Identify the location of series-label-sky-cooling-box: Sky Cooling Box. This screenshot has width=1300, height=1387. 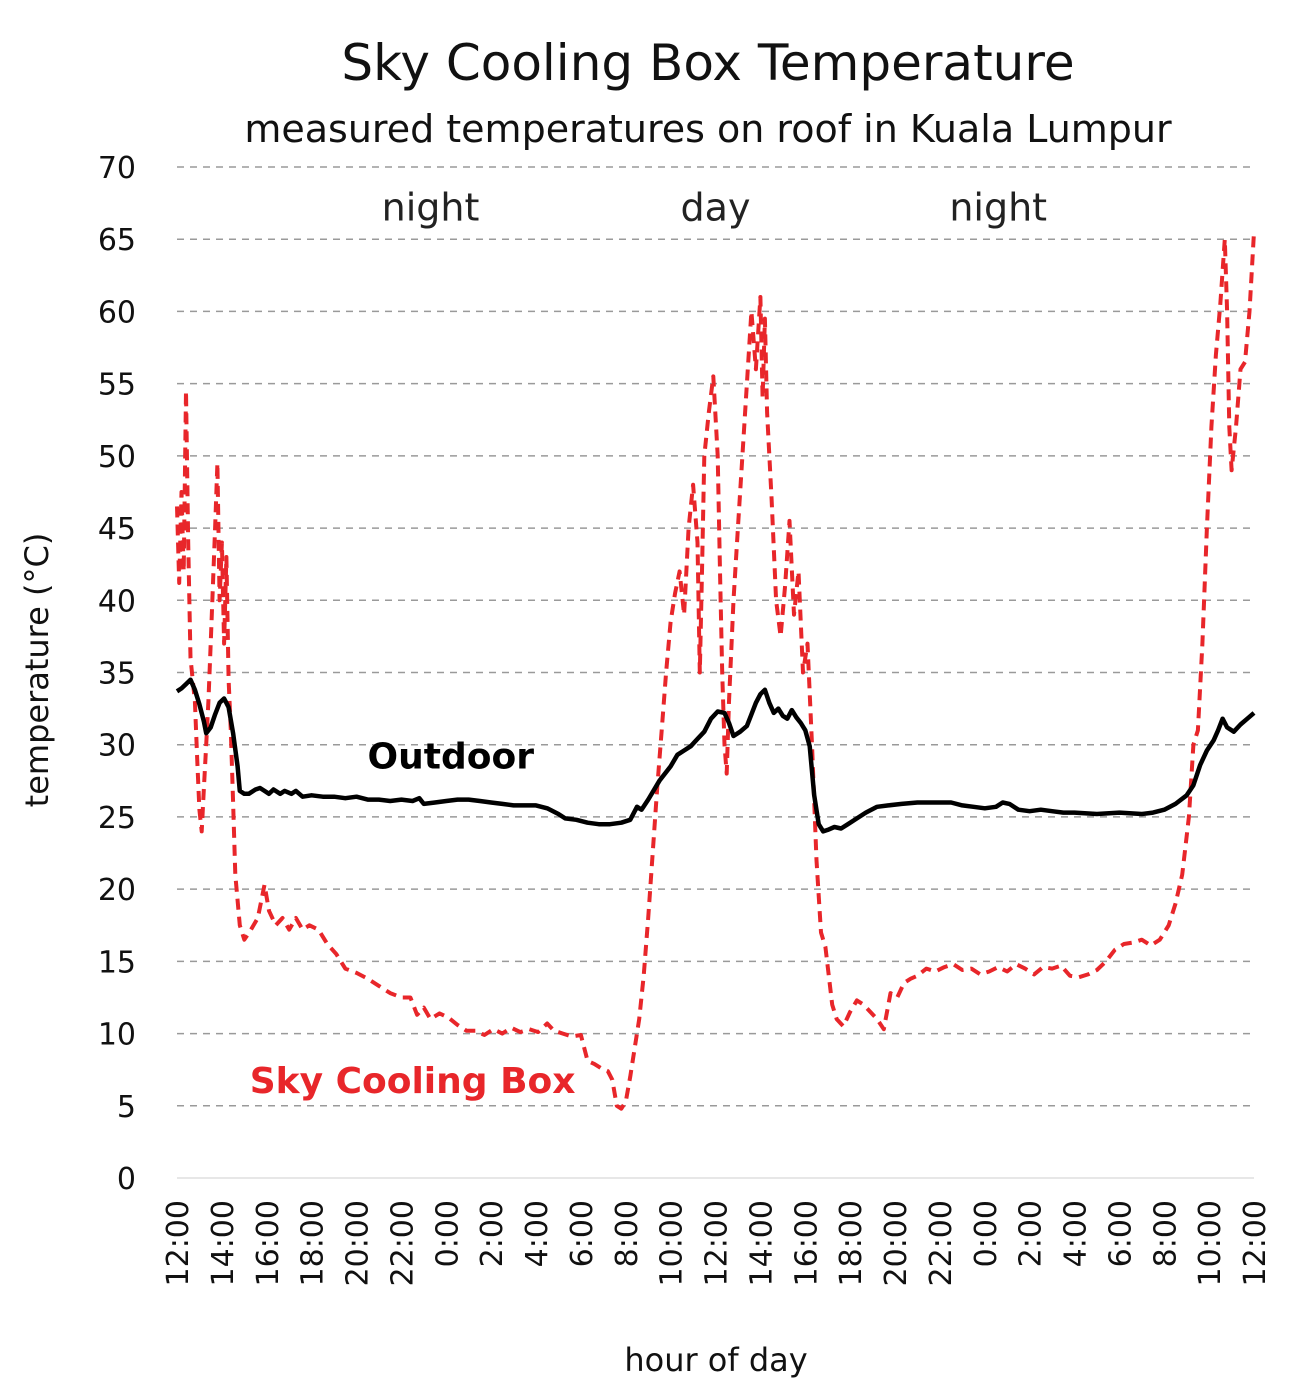
(413, 1081).